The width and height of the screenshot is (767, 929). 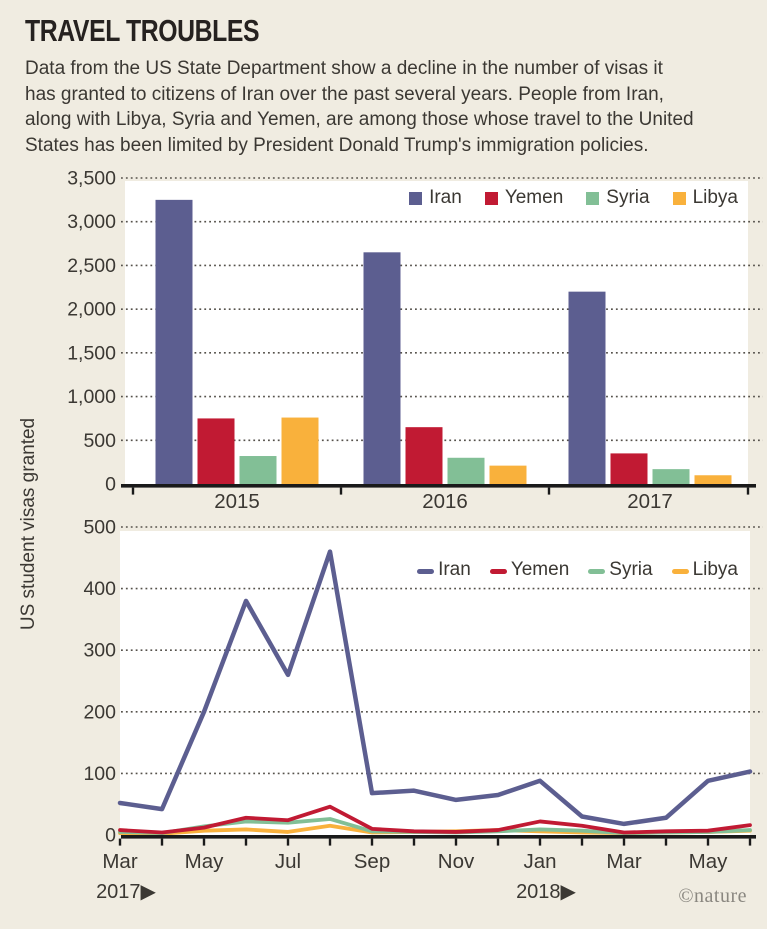 I want to click on x-tick-label: Jan, so click(x=539, y=861).